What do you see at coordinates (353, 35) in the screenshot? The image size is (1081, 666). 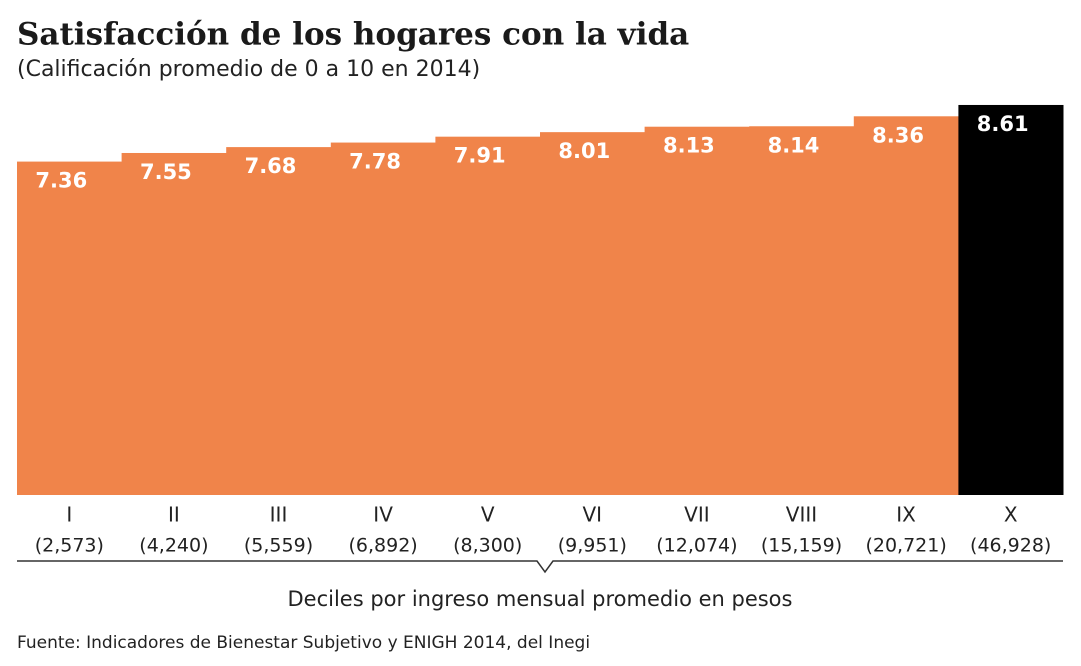 I see `chart-title: Satisfacción de los hogares con la vida` at bounding box center [353, 35].